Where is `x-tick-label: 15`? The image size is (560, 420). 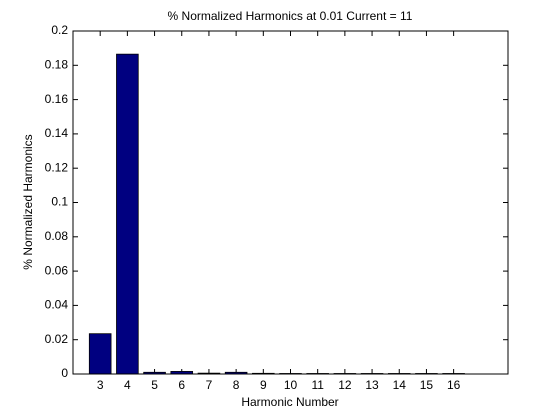
x-tick-label: 15 is located at coordinates (427, 385).